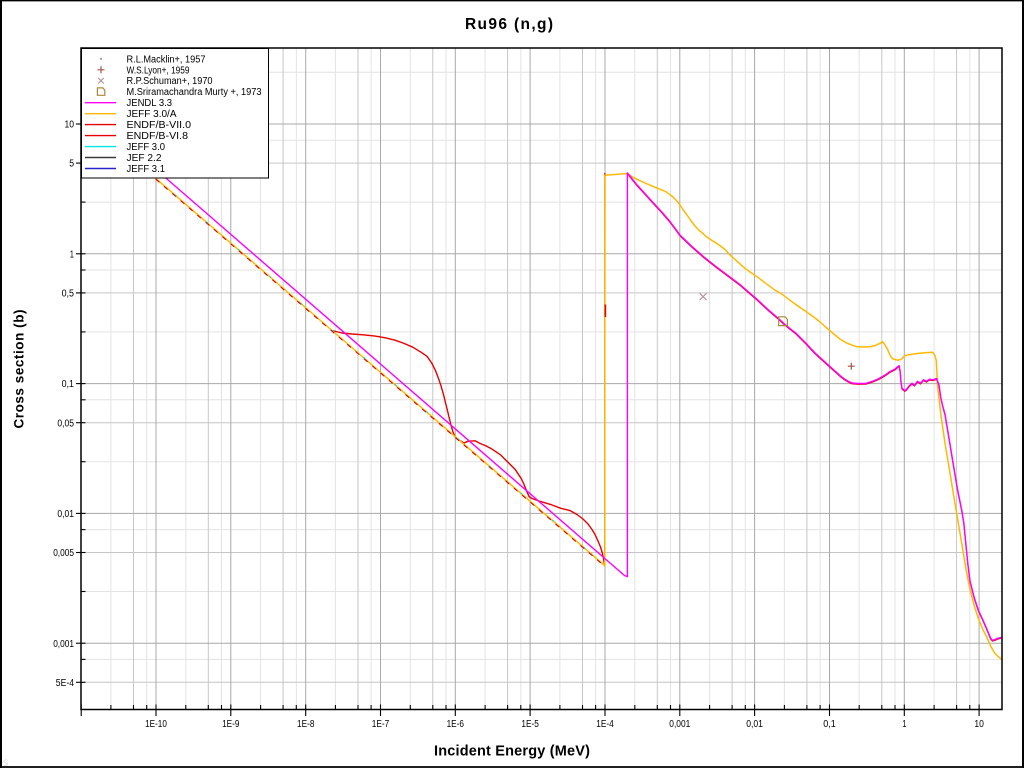 The width and height of the screenshot is (1024, 768). Describe the element at coordinates (159, 125) in the screenshot. I see `svg-text: ENDF/B-VII.0` at that location.